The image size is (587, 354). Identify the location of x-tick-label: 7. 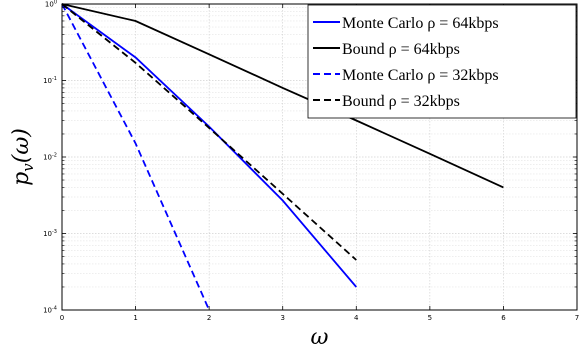
(577, 318).